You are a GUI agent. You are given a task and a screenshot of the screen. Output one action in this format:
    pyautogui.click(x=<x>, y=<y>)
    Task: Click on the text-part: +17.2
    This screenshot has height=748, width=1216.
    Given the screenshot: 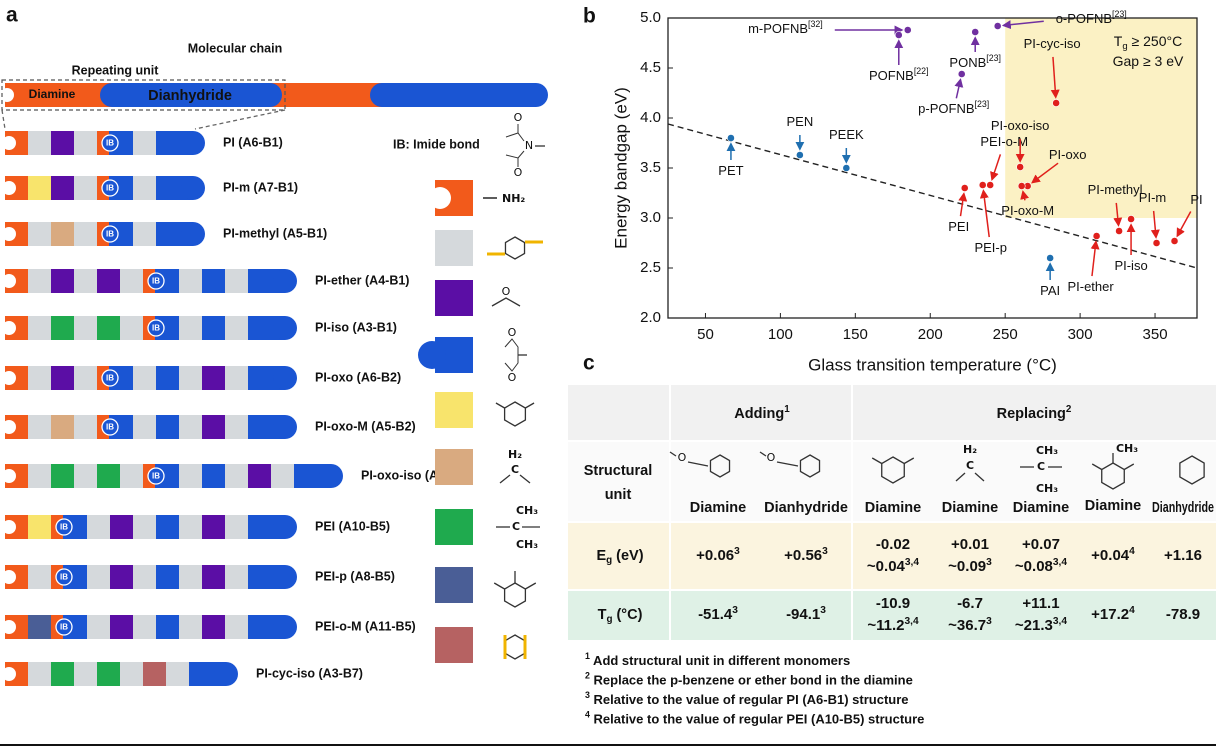 What is the action you would take?
    pyautogui.click(x=1110, y=614)
    